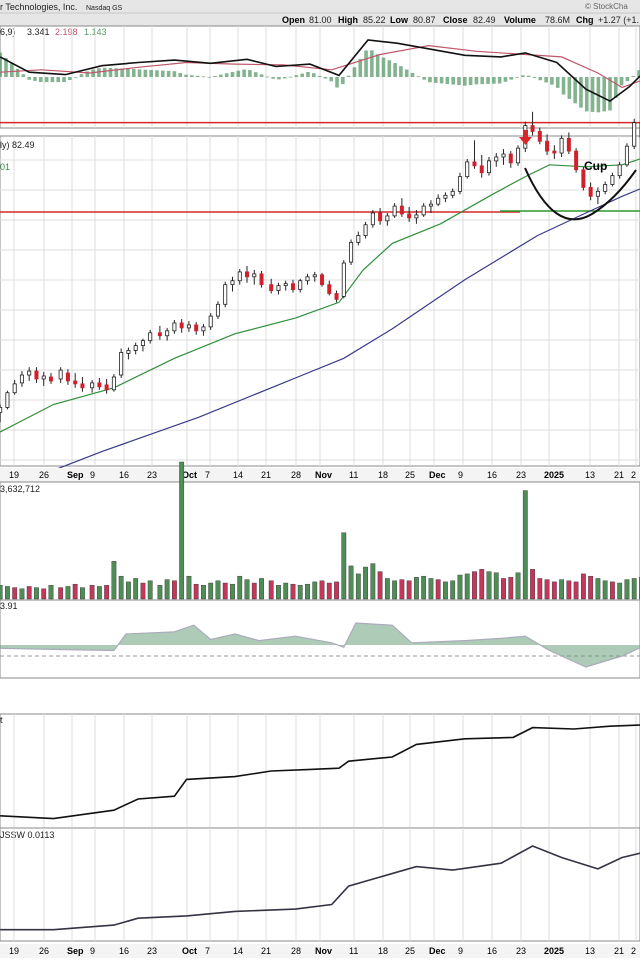 Image resolution: width=640 pixels, height=960 pixels. Describe the element at coordinates (353, 475) in the screenshot. I see `x-tick-label: 11` at that location.